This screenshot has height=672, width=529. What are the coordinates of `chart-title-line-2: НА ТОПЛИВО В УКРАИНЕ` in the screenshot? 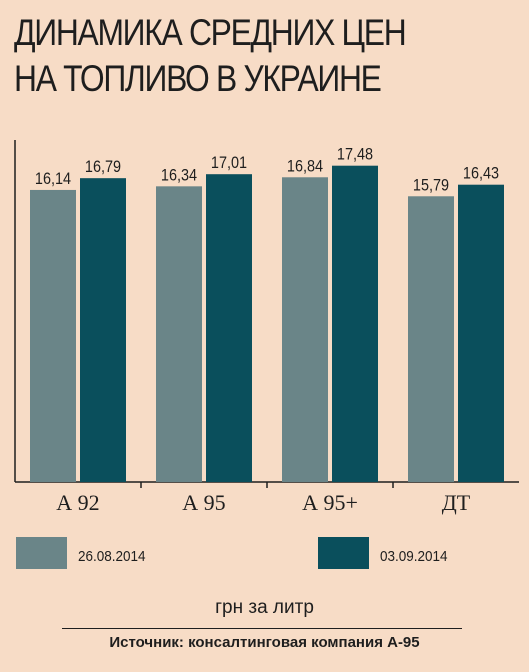 It's located at (198, 78).